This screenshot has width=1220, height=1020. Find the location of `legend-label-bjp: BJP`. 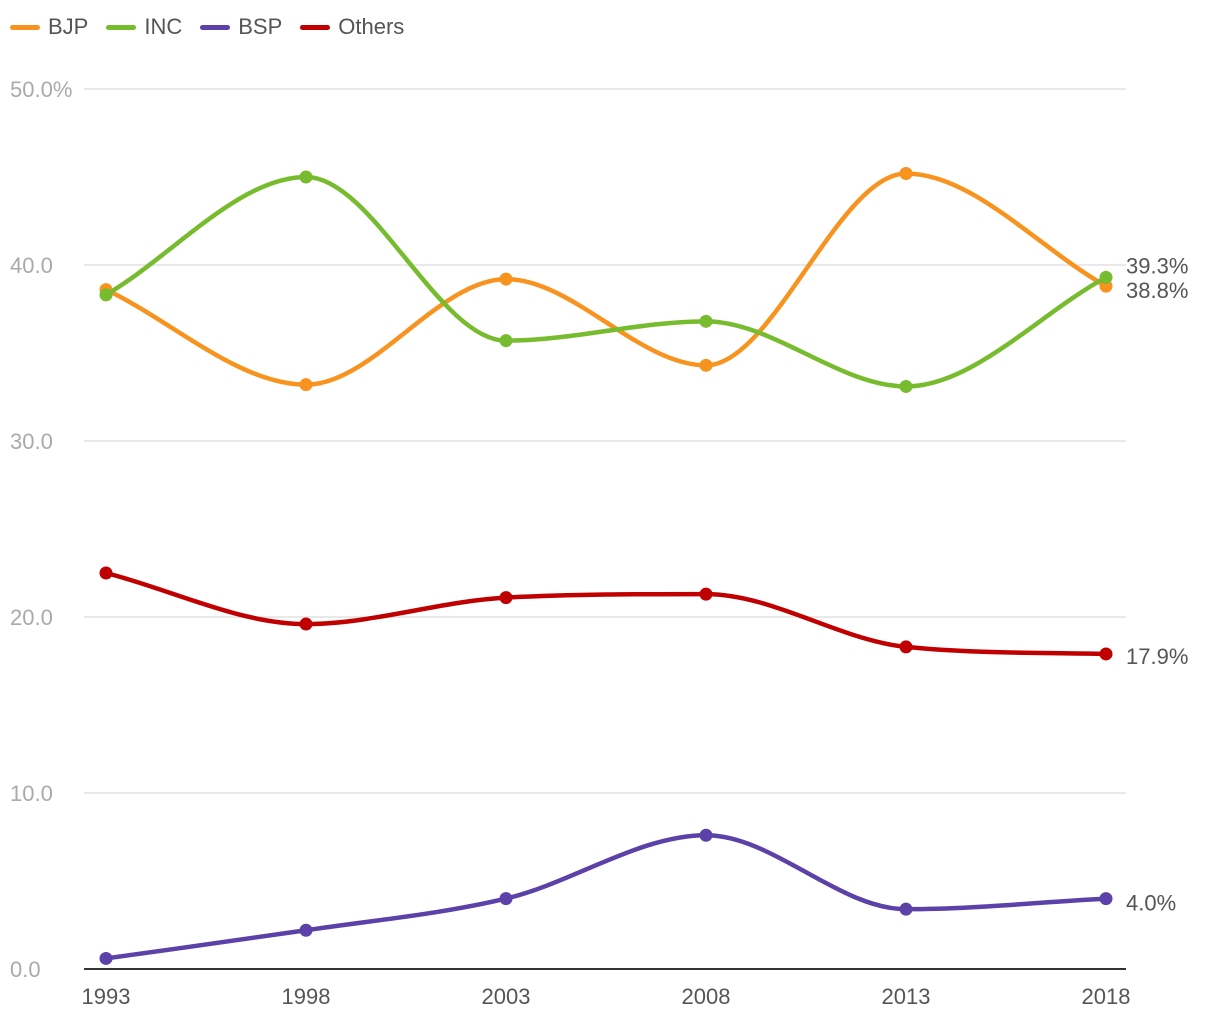

legend-label-bjp: BJP is located at coordinates (68, 26).